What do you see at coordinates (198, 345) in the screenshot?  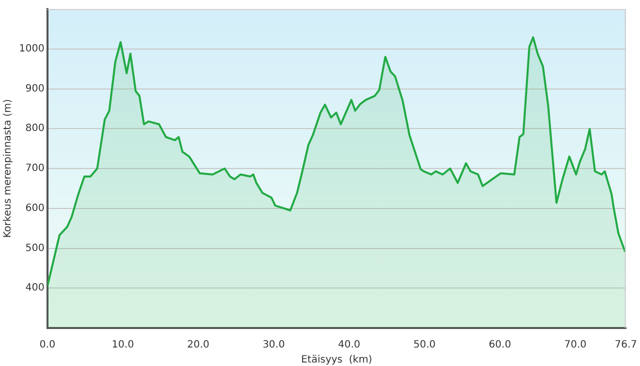 I see `x-tick-label: 20.0` at bounding box center [198, 345].